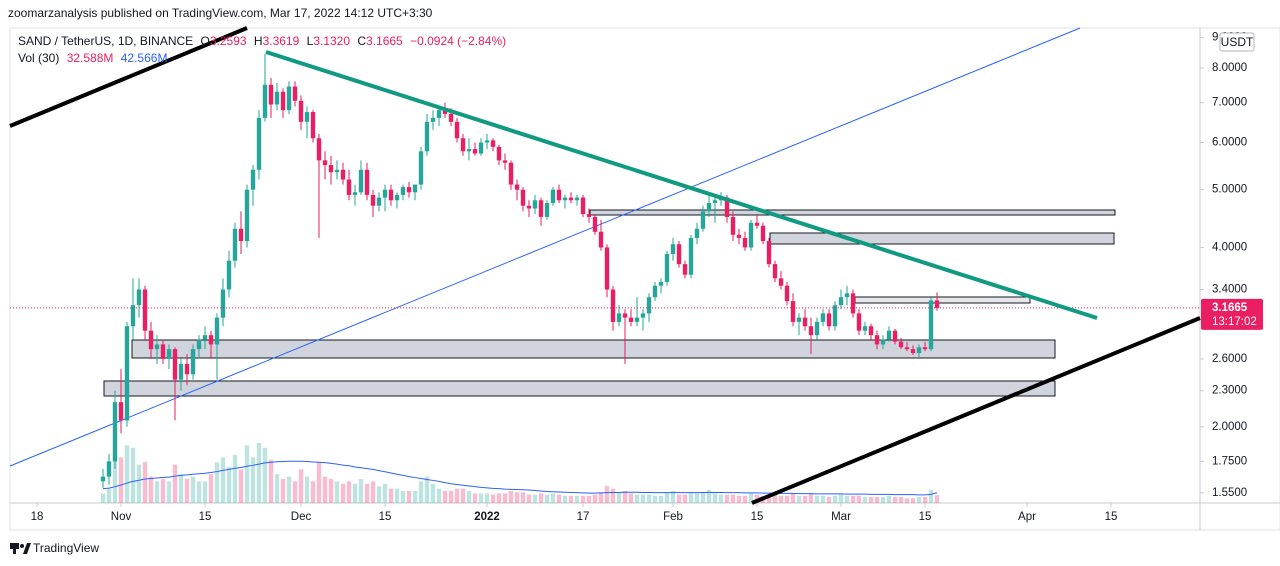  Describe the element at coordinates (361, 41) in the screenshot. I see `legend-letter: C` at that location.